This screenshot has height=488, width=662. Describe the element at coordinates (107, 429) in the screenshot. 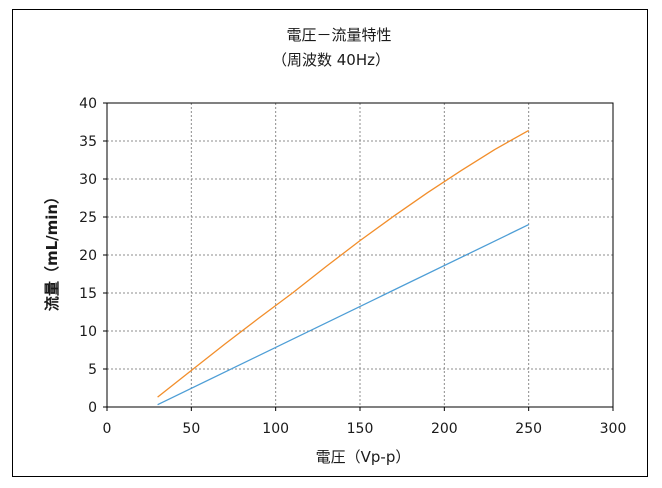

I see `x-tick-label: 0` at that location.